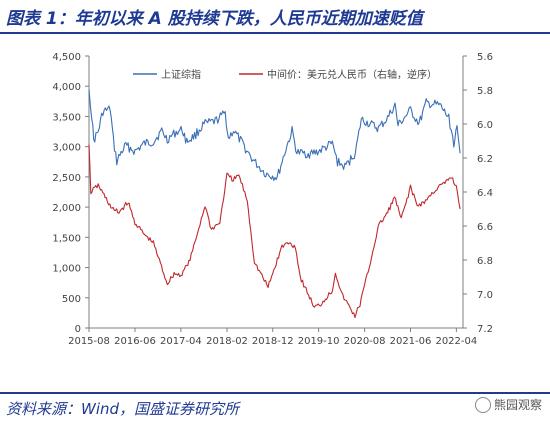 Image resolution: width=550 pixels, height=423 pixels. What do you see at coordinates (273, 341) in the screenshot?
I see `x-tick-label: 2018-12` at bounding box center [273, 341].